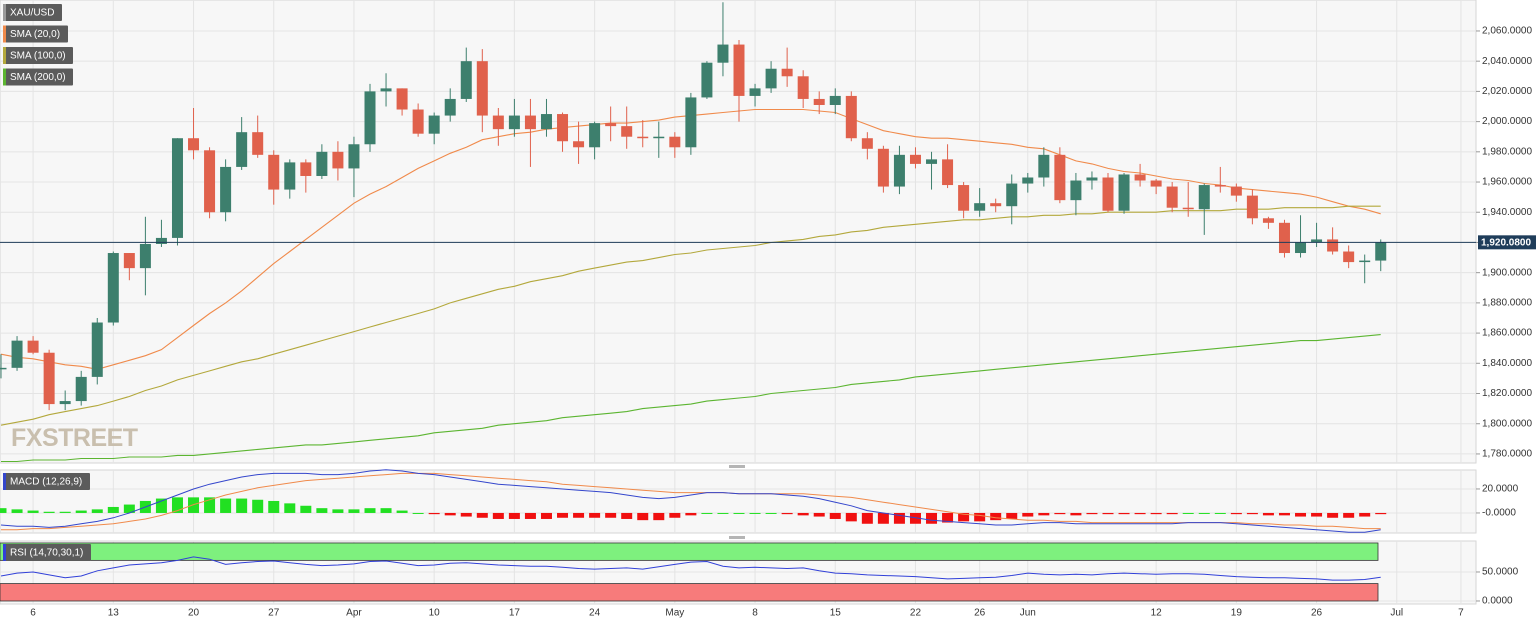 The height and width of the screenshot is (623, 1536). What do you see at coordinates (1507, 333) in the screenshot?
I see `y-tick-label: 1,860.0000` at bounding box center [1507, 333].